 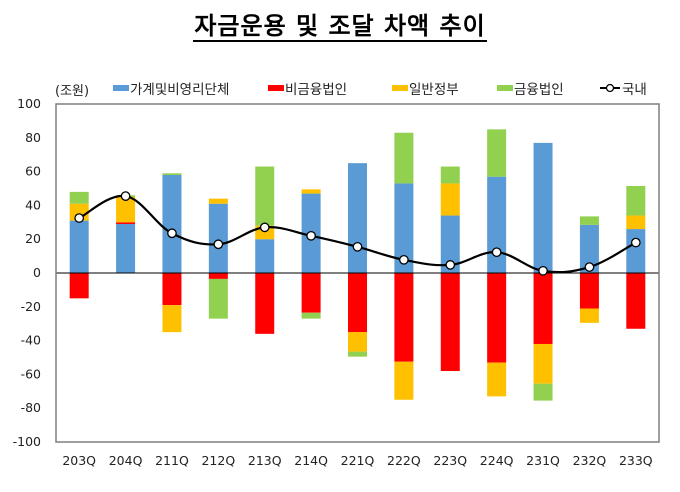 What do you see at coordinates (589, 248) in the screenshot?
I see `bar-segment-0-232Q` at bounding box center [589, 248].